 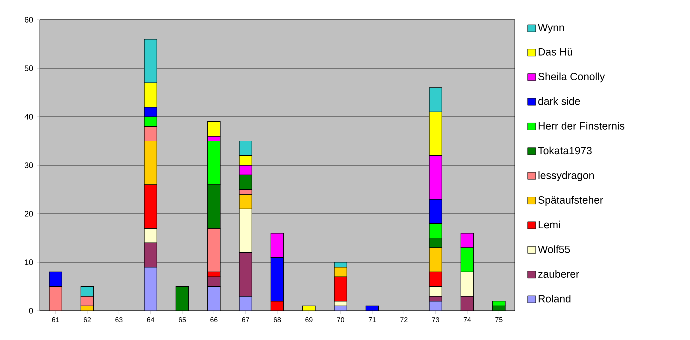 What do you see at coordinates (29, 165) in the screenshot?
I see `y-tick-label: 30` at bounding box center [29, 165].